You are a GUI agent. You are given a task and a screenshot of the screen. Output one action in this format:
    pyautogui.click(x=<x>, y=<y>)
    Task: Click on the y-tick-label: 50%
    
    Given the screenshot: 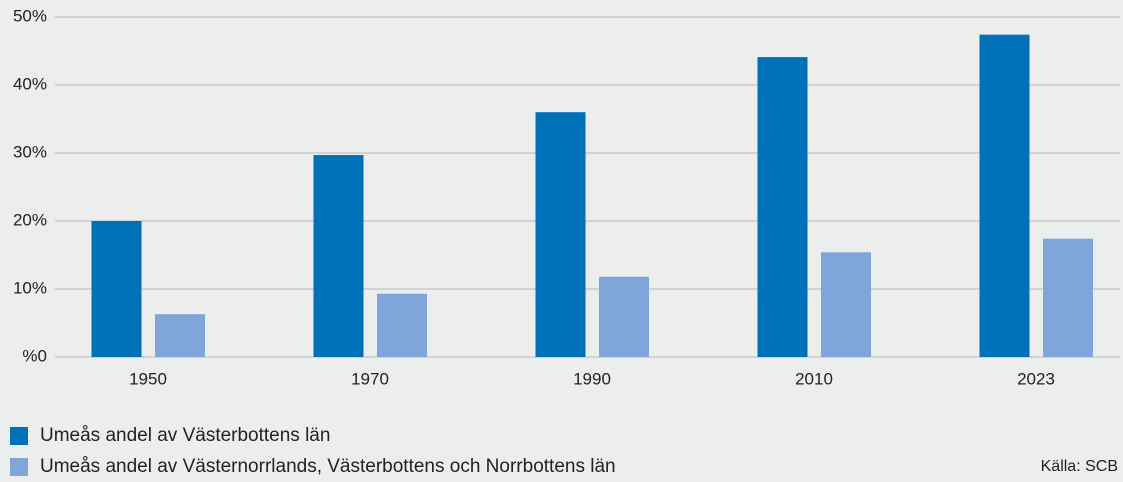 What is the action you would take?
    pyautogui.click(x=30, y=15)
    